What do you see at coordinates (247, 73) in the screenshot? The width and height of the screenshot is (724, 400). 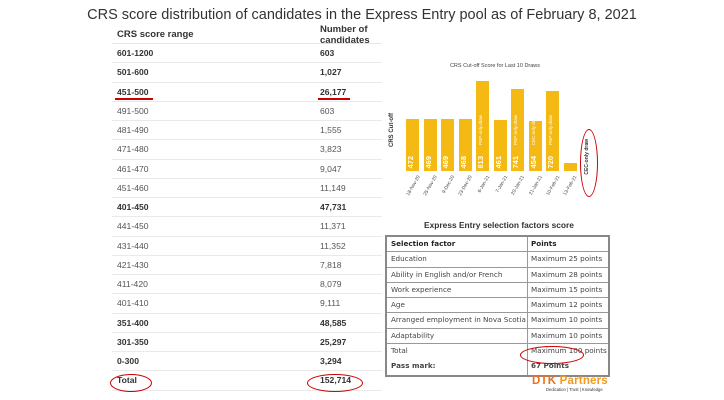 I see `table-row: 501-600 1,027` at bounding box center [247, 73].